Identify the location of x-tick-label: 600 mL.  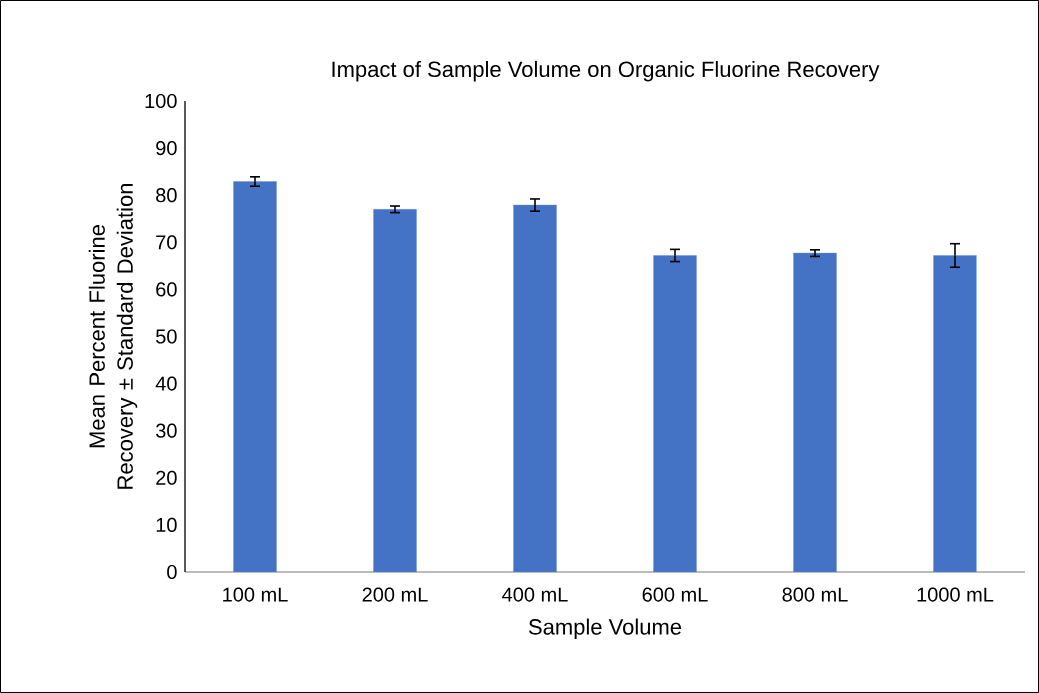
(675, 594).